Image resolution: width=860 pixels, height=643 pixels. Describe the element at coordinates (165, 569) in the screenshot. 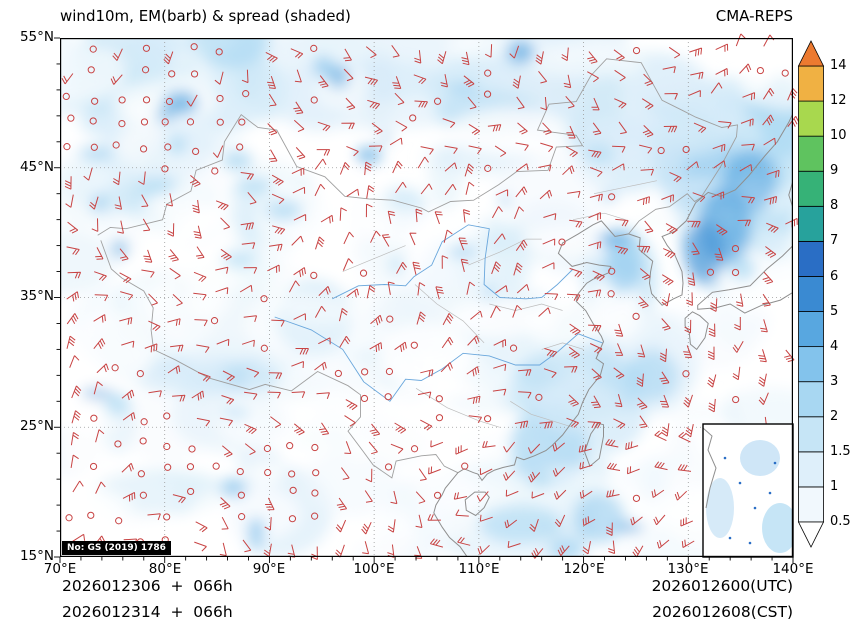

I see `x-tick-label: 80°E` at that location.